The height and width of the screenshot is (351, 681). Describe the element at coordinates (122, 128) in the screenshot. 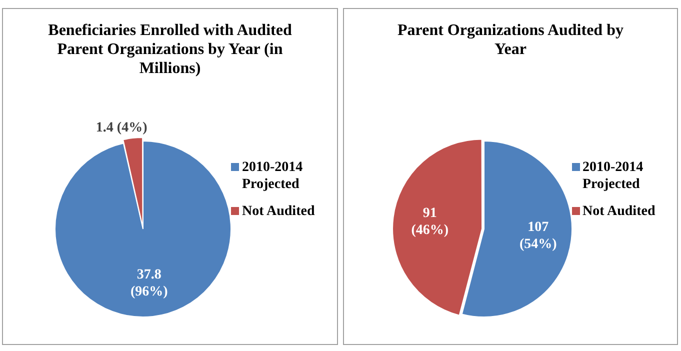

I see `data-label: 1.4 (4%)` at that location.